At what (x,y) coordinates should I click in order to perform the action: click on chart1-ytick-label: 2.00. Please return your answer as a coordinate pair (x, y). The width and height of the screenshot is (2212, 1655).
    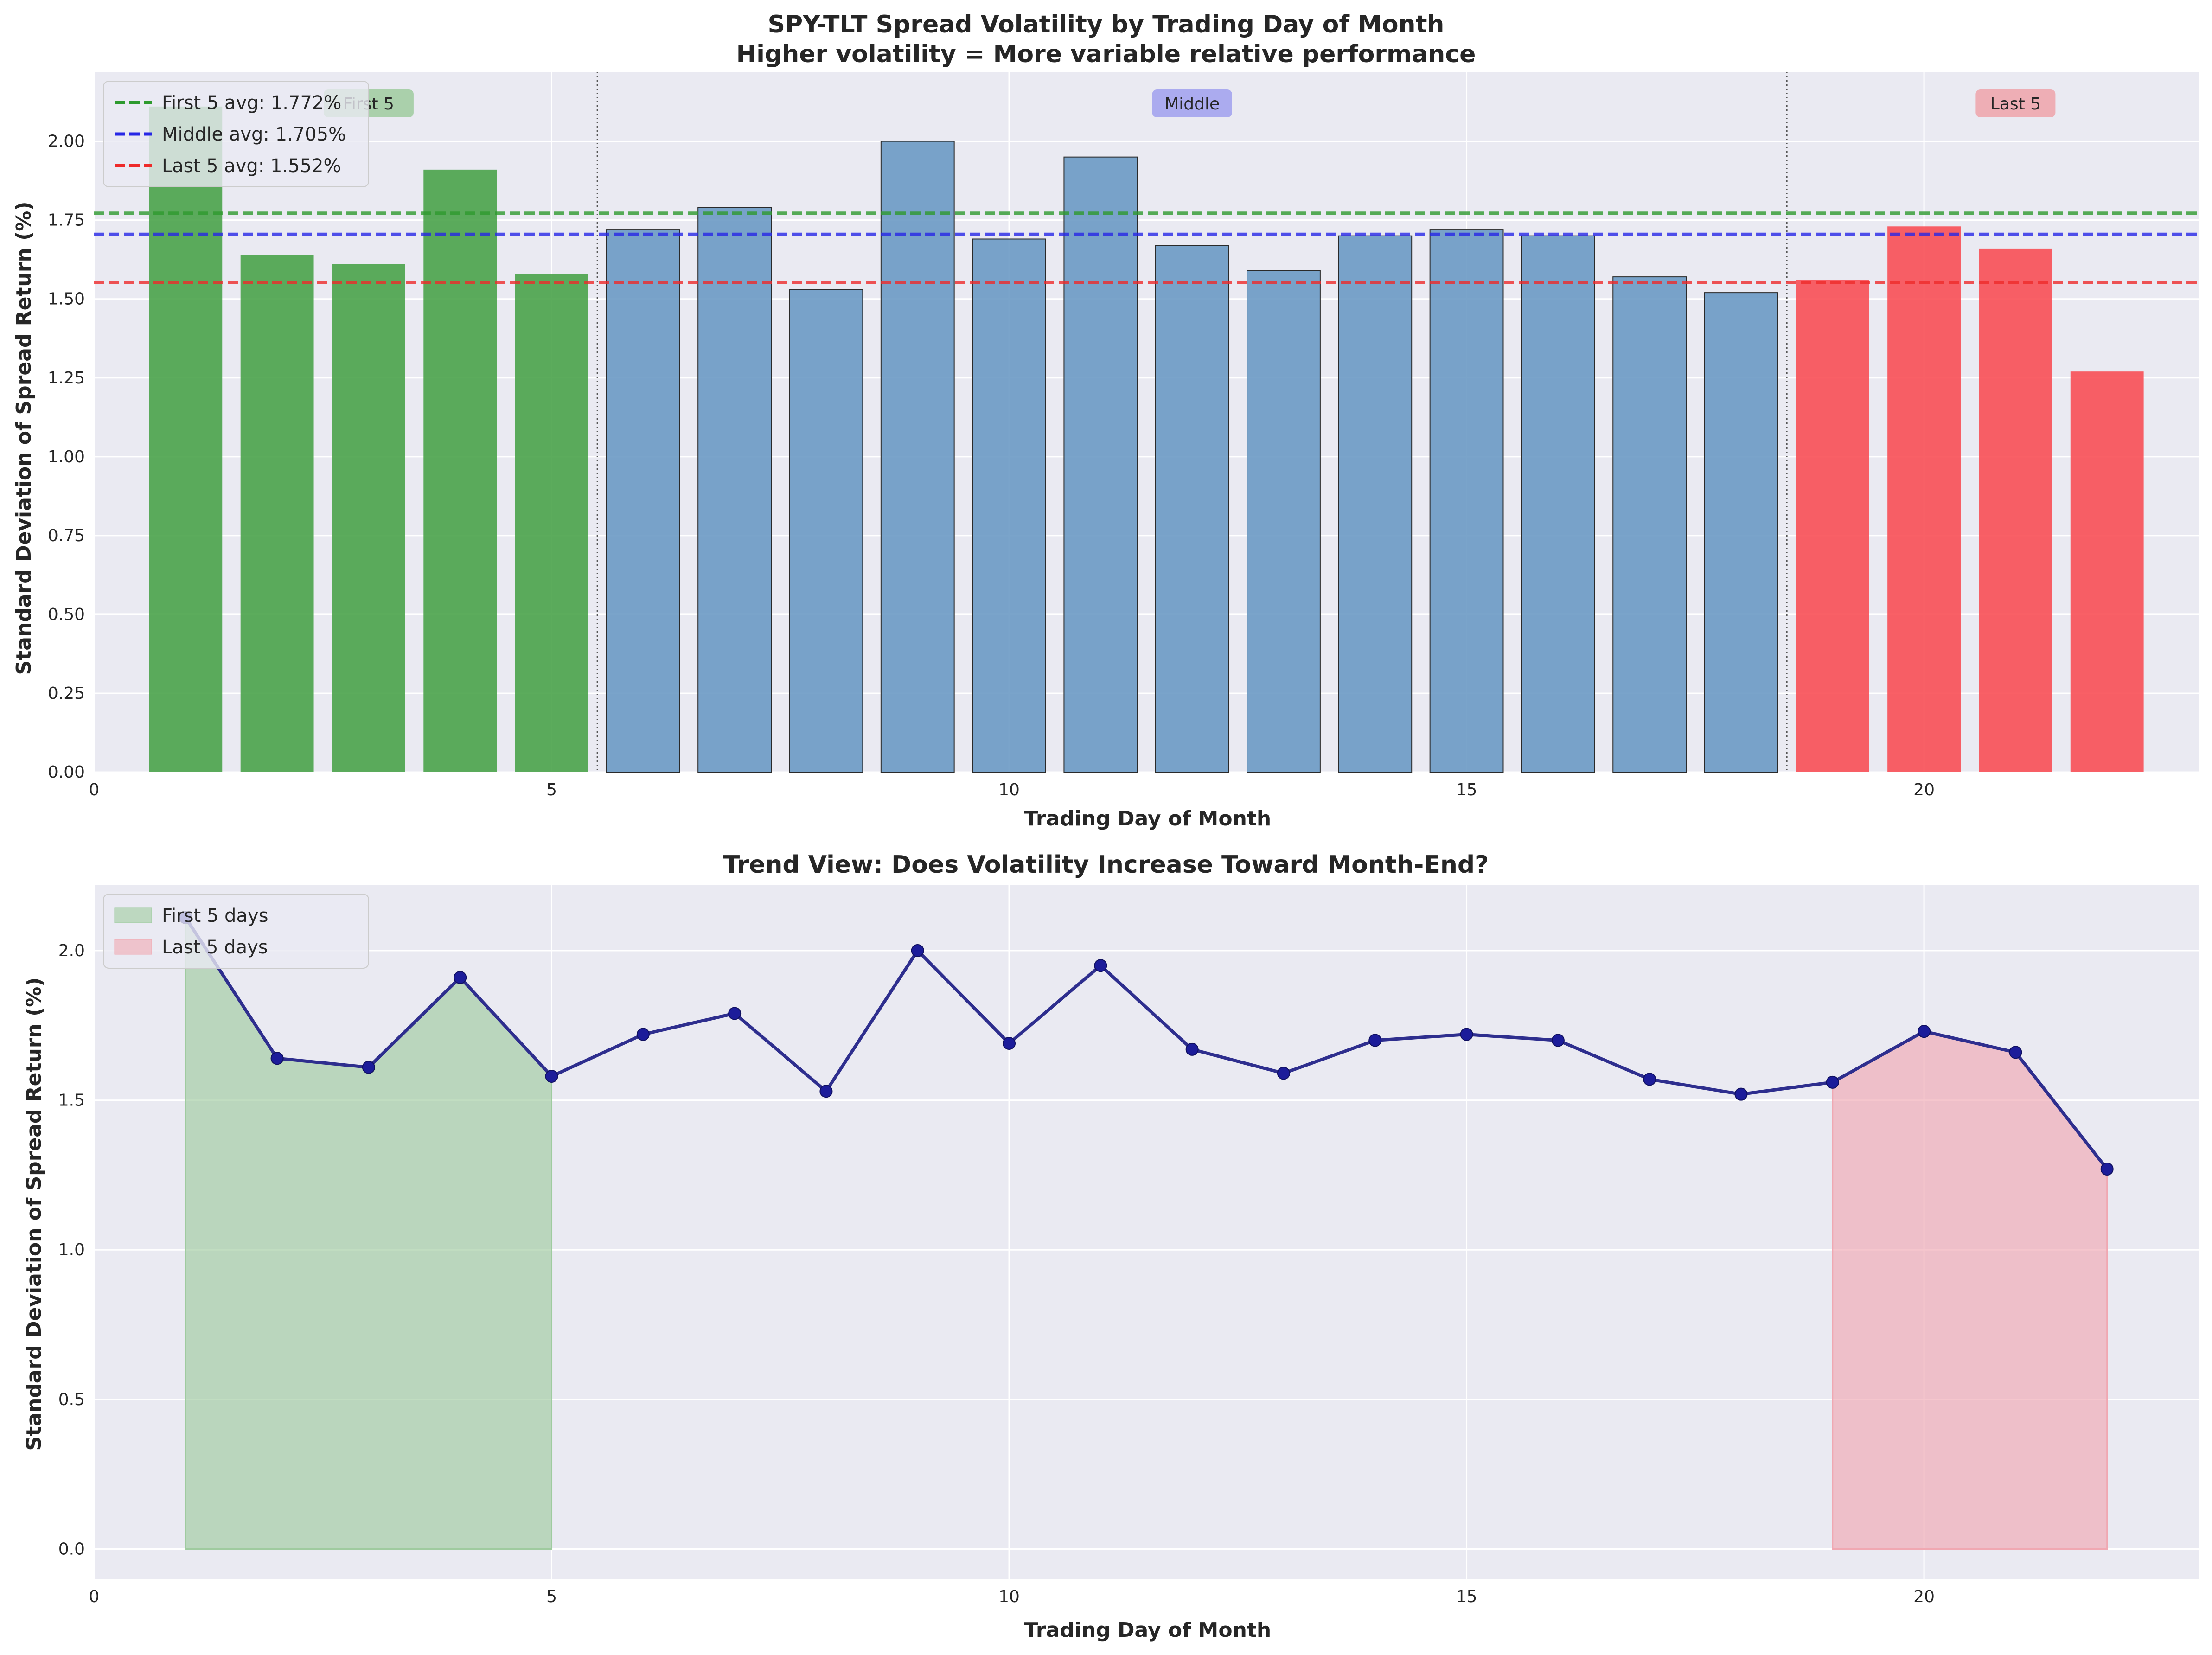
    Looking at the image, I should click on (66, 142).